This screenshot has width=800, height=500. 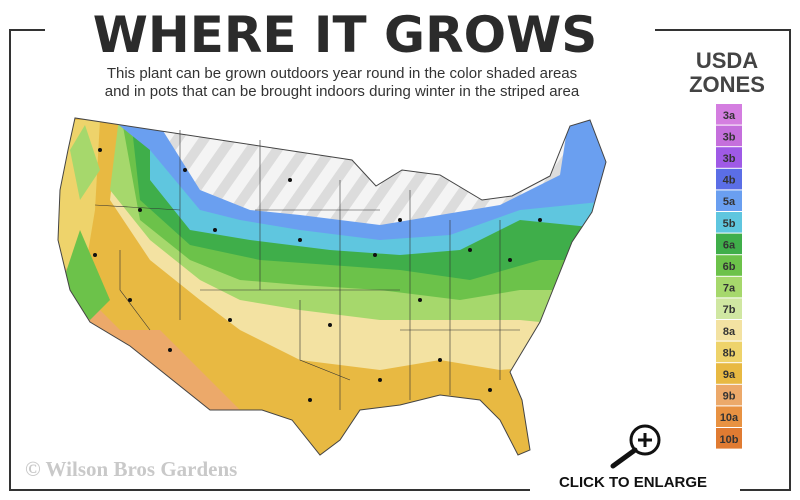 I want to click on zone-label: 6a, so click(x=729, y=245).